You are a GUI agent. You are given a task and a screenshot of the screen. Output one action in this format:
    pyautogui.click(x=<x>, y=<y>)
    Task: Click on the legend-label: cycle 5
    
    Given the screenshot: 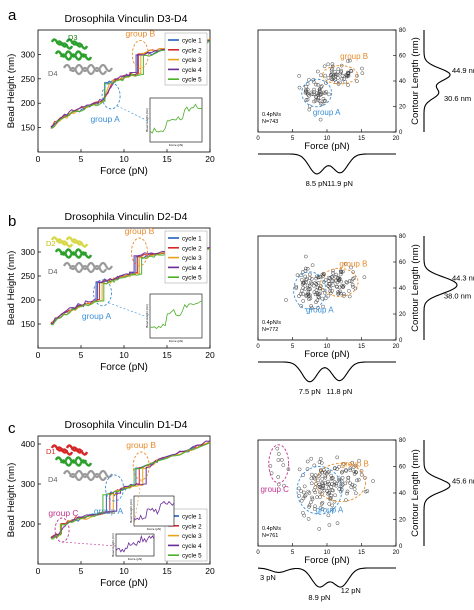 What is the action you would take?
    pyautogui.click(x=192, y=556)
    